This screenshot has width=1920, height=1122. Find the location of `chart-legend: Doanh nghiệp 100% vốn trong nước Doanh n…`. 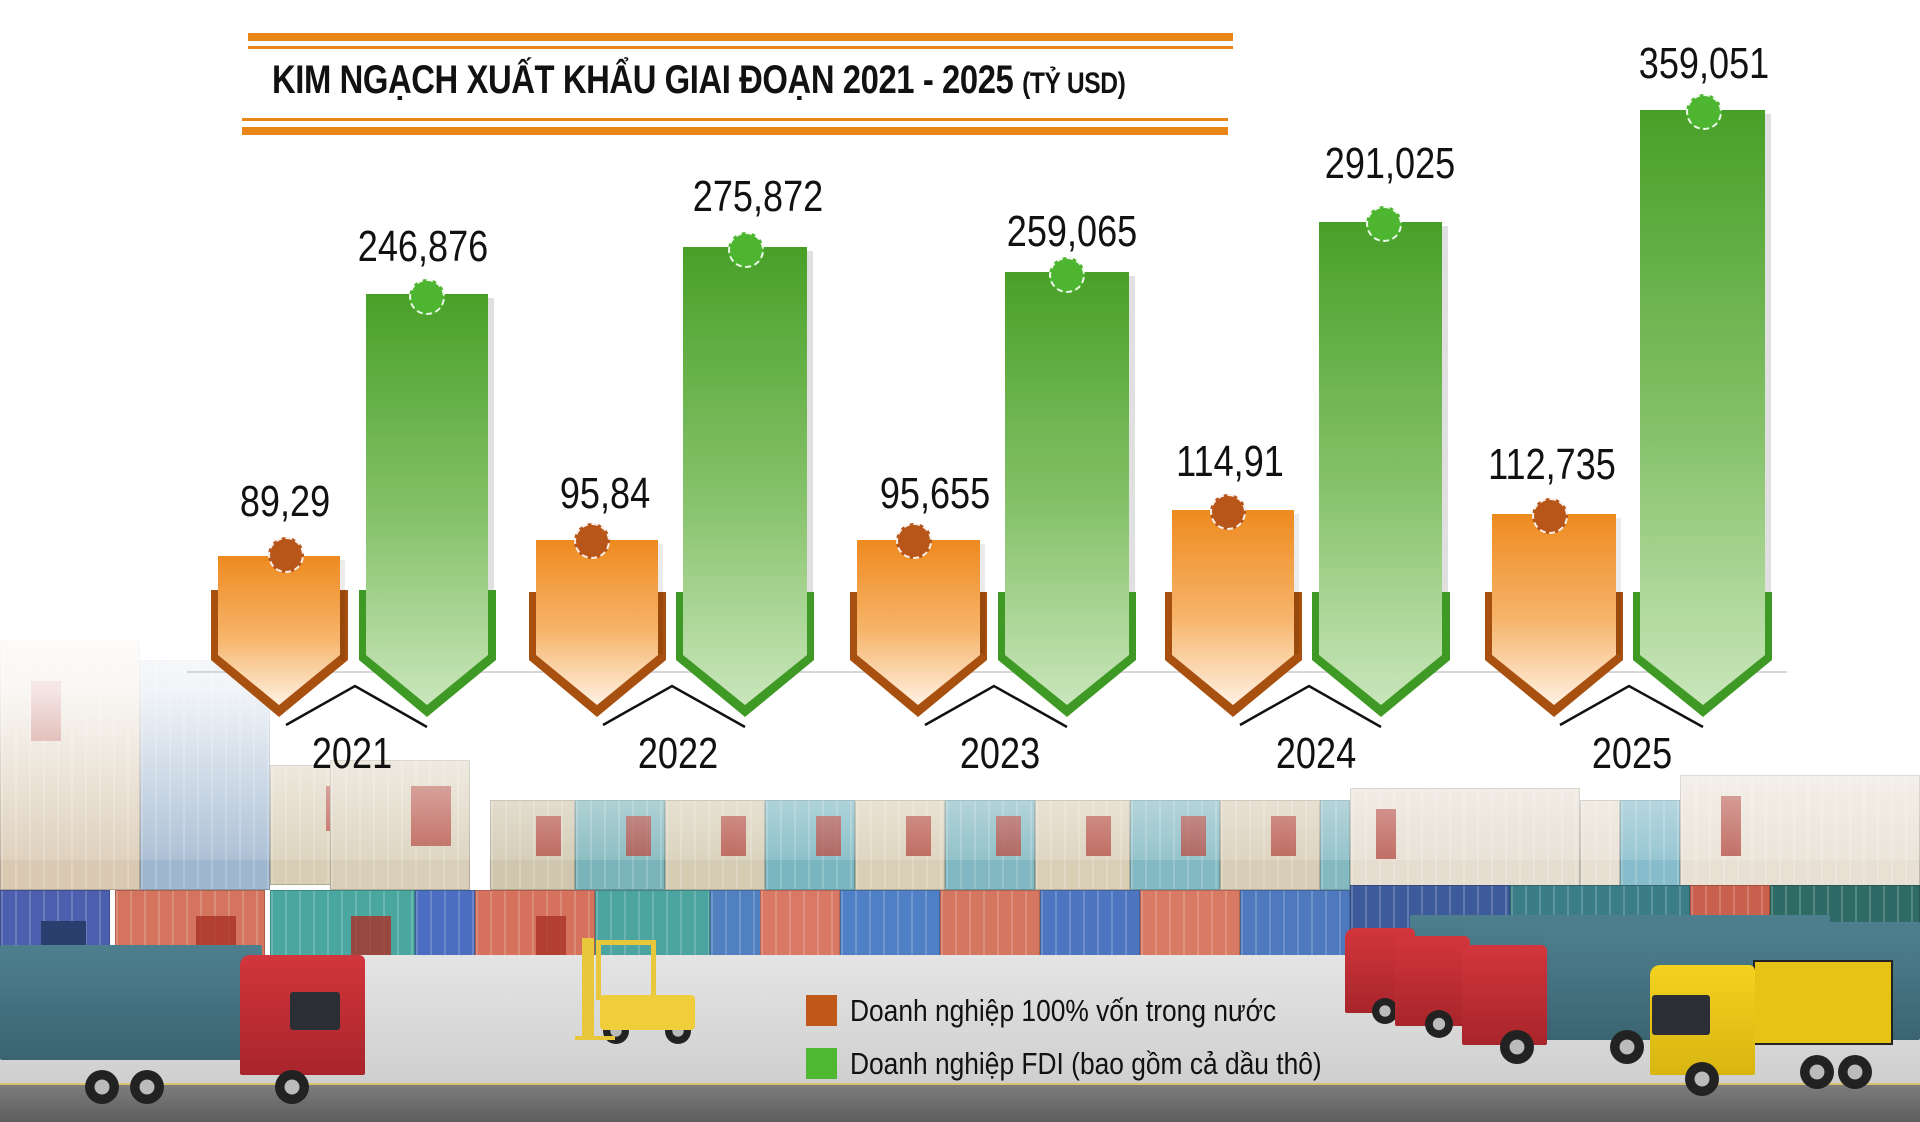

chart-legend: Doanh nghiệp 100% vốn trong nước Doanh n… is located at coordinates (1105, 1037).